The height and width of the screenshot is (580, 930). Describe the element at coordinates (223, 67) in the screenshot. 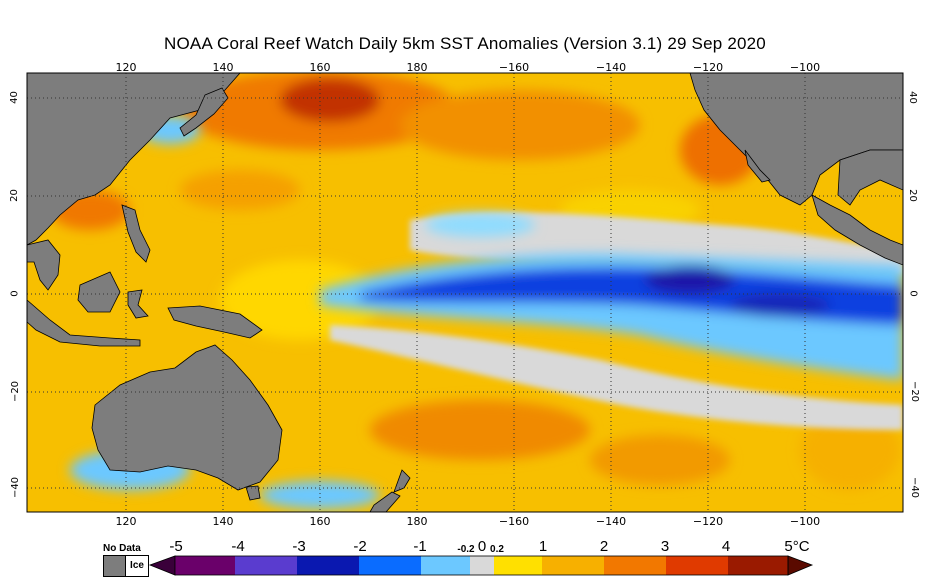

I see `lon-tick-top: 140` at that location.